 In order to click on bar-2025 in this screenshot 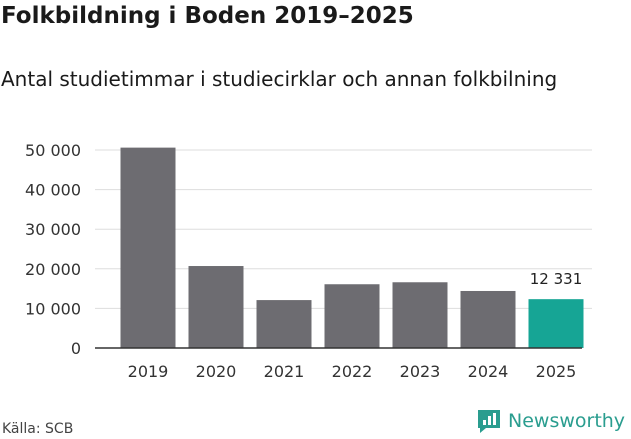, I will do `click(556, 323)`.